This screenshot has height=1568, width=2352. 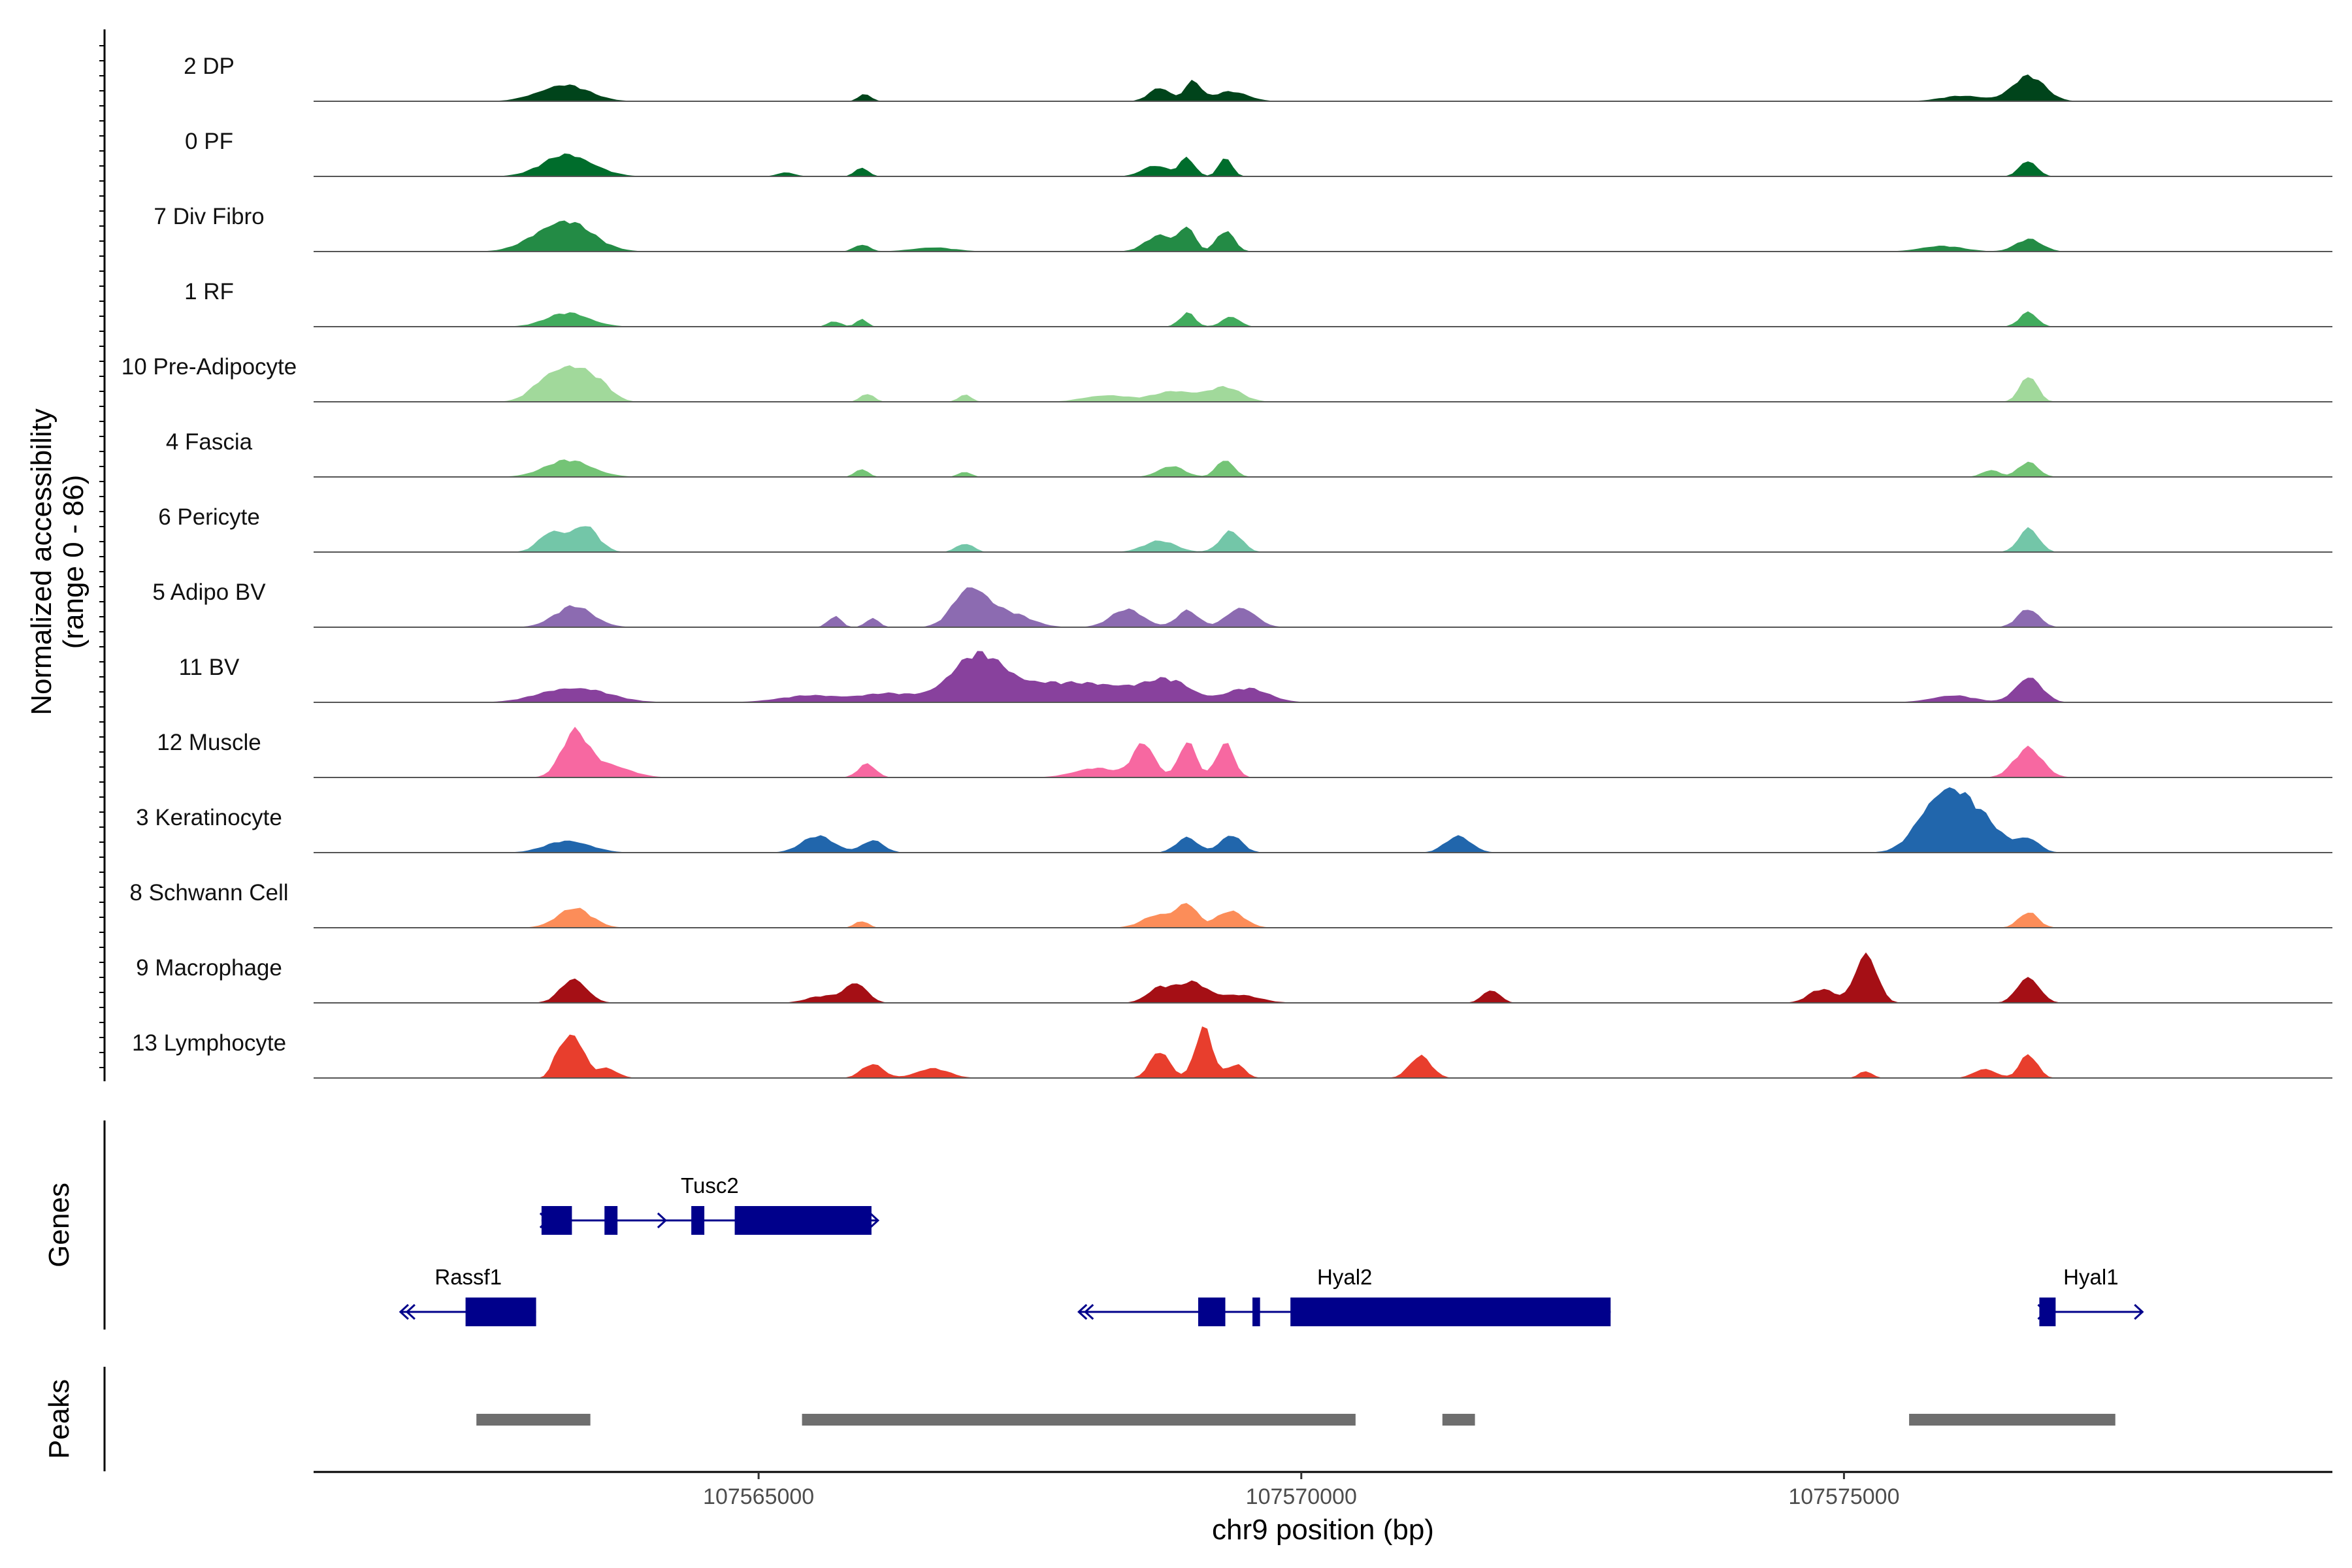 What do you see at coordinates (209, 367) in the screenshot?
I see `track-label: 10 Pre-Adipocyte` at bounding box center [209, 367].